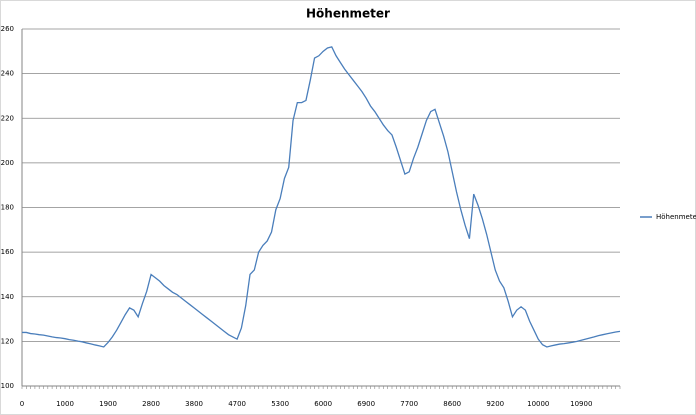 Image resolution: width=696 pixels, height=415 pixels. I want to click on y-tick-label: 140, so click(7, 297).